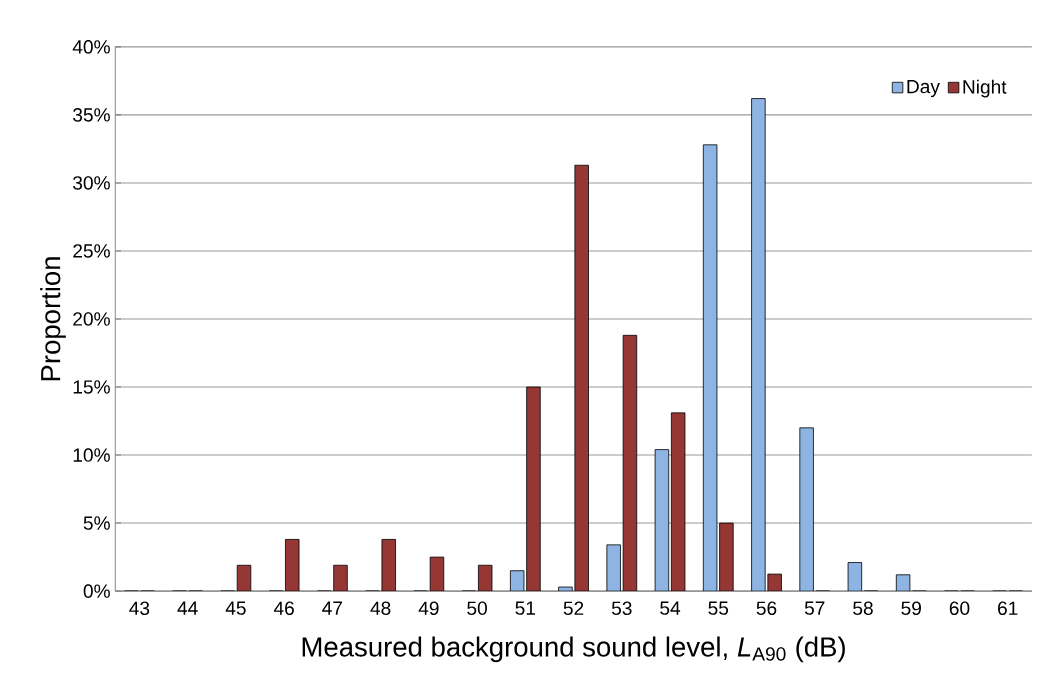 Image resolution: width=1039 pixels, height=680 pixels. I want to click on x-tick-label: 49, so click(428, 608).